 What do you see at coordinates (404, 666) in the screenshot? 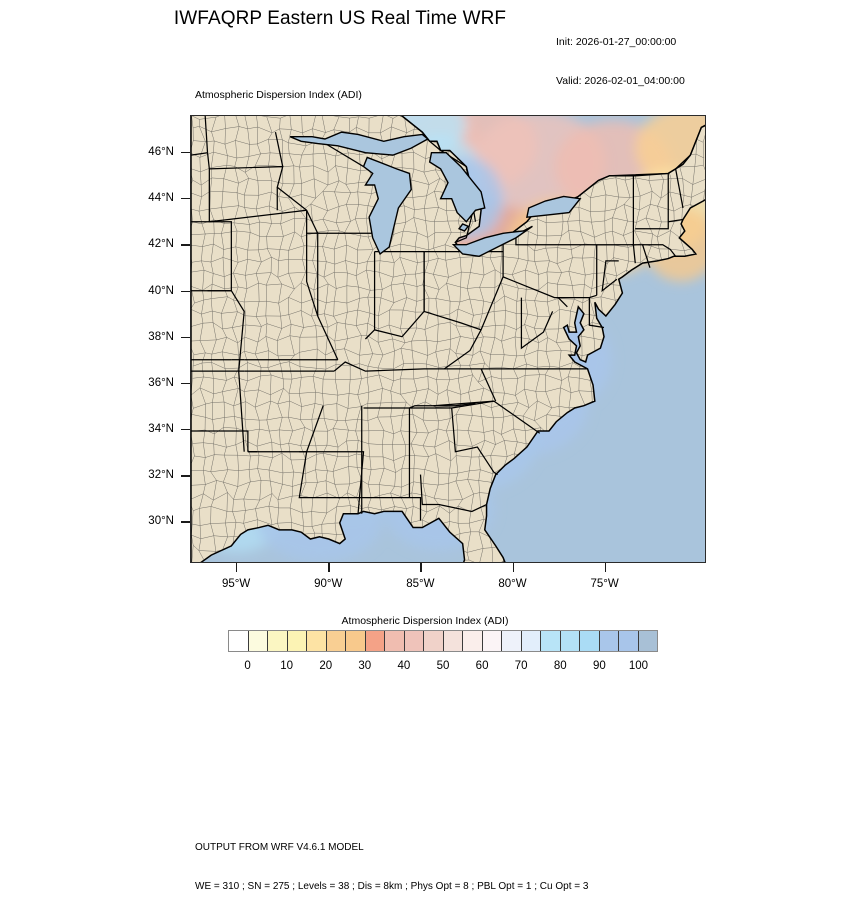
I see `colorbar-tick-label: 40` at bounding box center [404, 666].